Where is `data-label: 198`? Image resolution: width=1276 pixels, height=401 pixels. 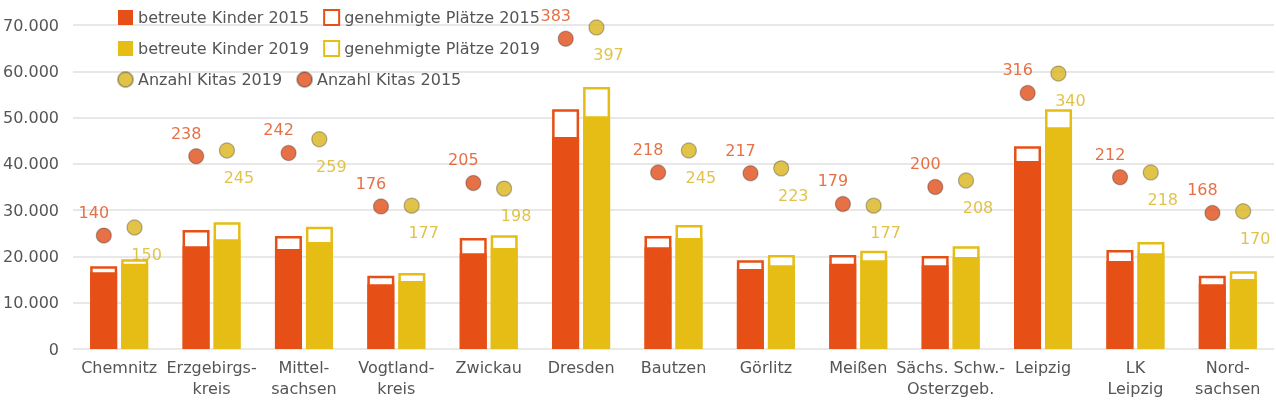
data-label: 198 is located at coordinates (516, 216).